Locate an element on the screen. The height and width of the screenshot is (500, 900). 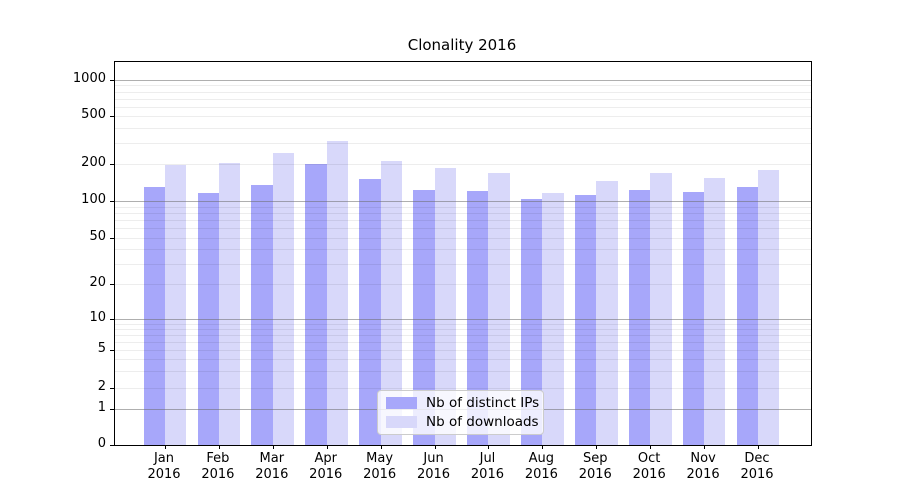
x-tick-label: Nov 2016 is located at coordinates (703, 467).